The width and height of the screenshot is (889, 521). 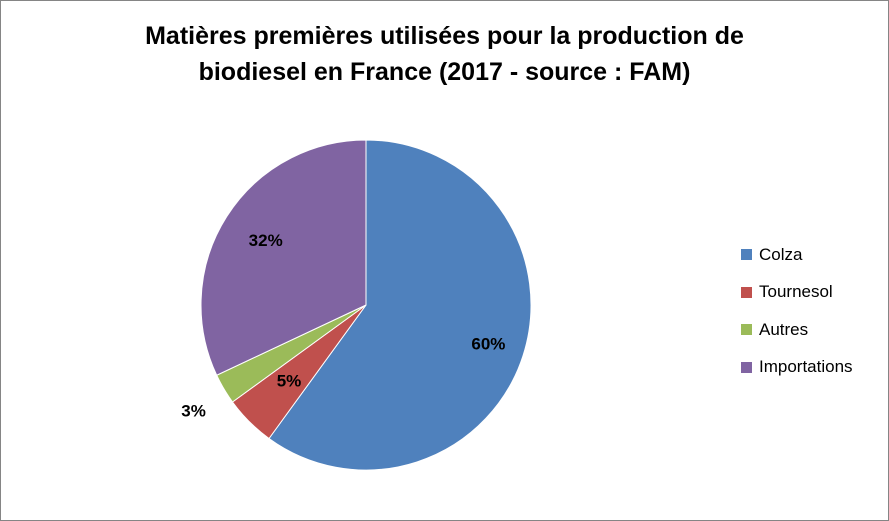 What do you see at coordinates (289, 380) in the screenshot?
I see `data-label-tournesol: 5%` at bounding box center [289, 380].